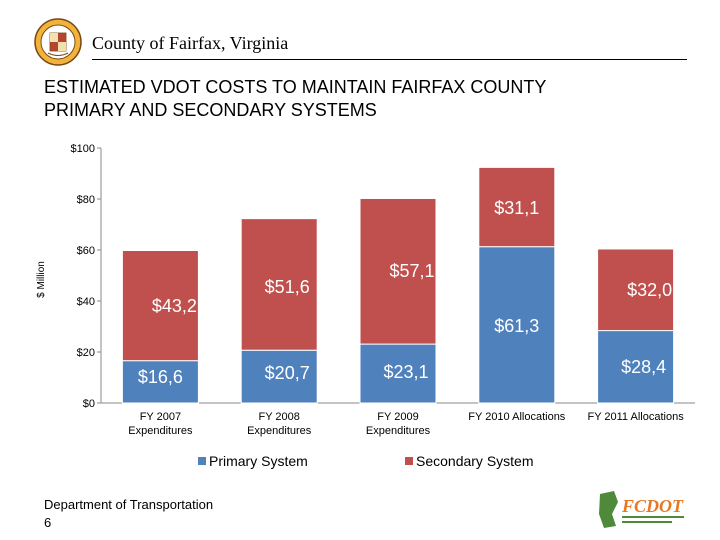 Image resolution: width=720 pixels, height=540 pixels. I want to click on x-tick-label: FY 2011 Allocations, so click(635, 417).